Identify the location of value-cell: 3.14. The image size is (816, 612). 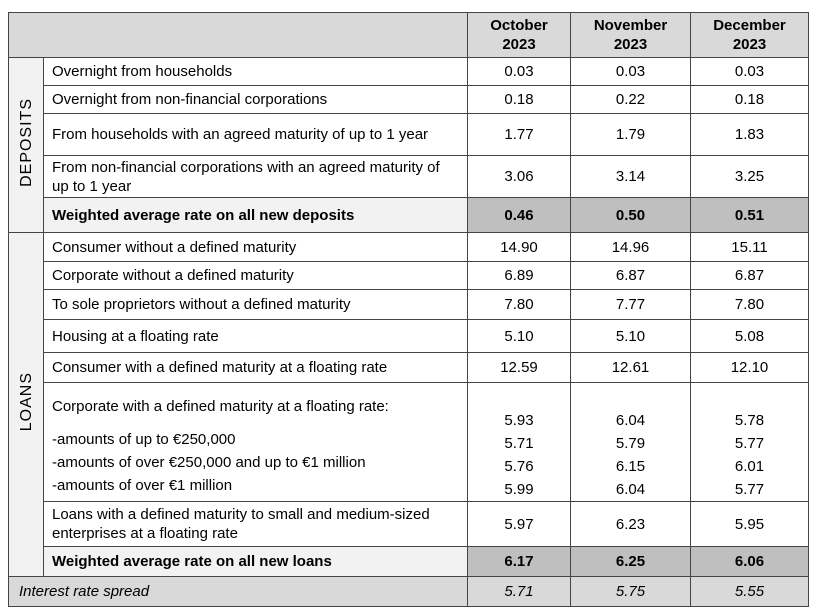
(630, 176).